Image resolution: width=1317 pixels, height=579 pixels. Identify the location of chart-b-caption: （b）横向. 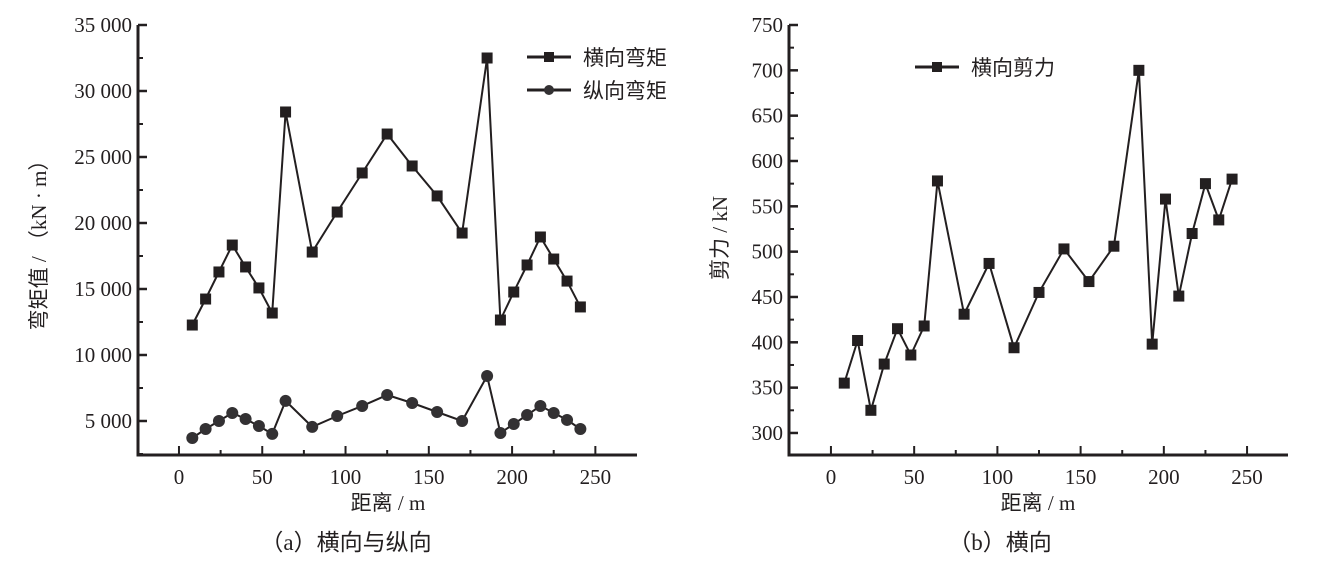
(1000, 542).